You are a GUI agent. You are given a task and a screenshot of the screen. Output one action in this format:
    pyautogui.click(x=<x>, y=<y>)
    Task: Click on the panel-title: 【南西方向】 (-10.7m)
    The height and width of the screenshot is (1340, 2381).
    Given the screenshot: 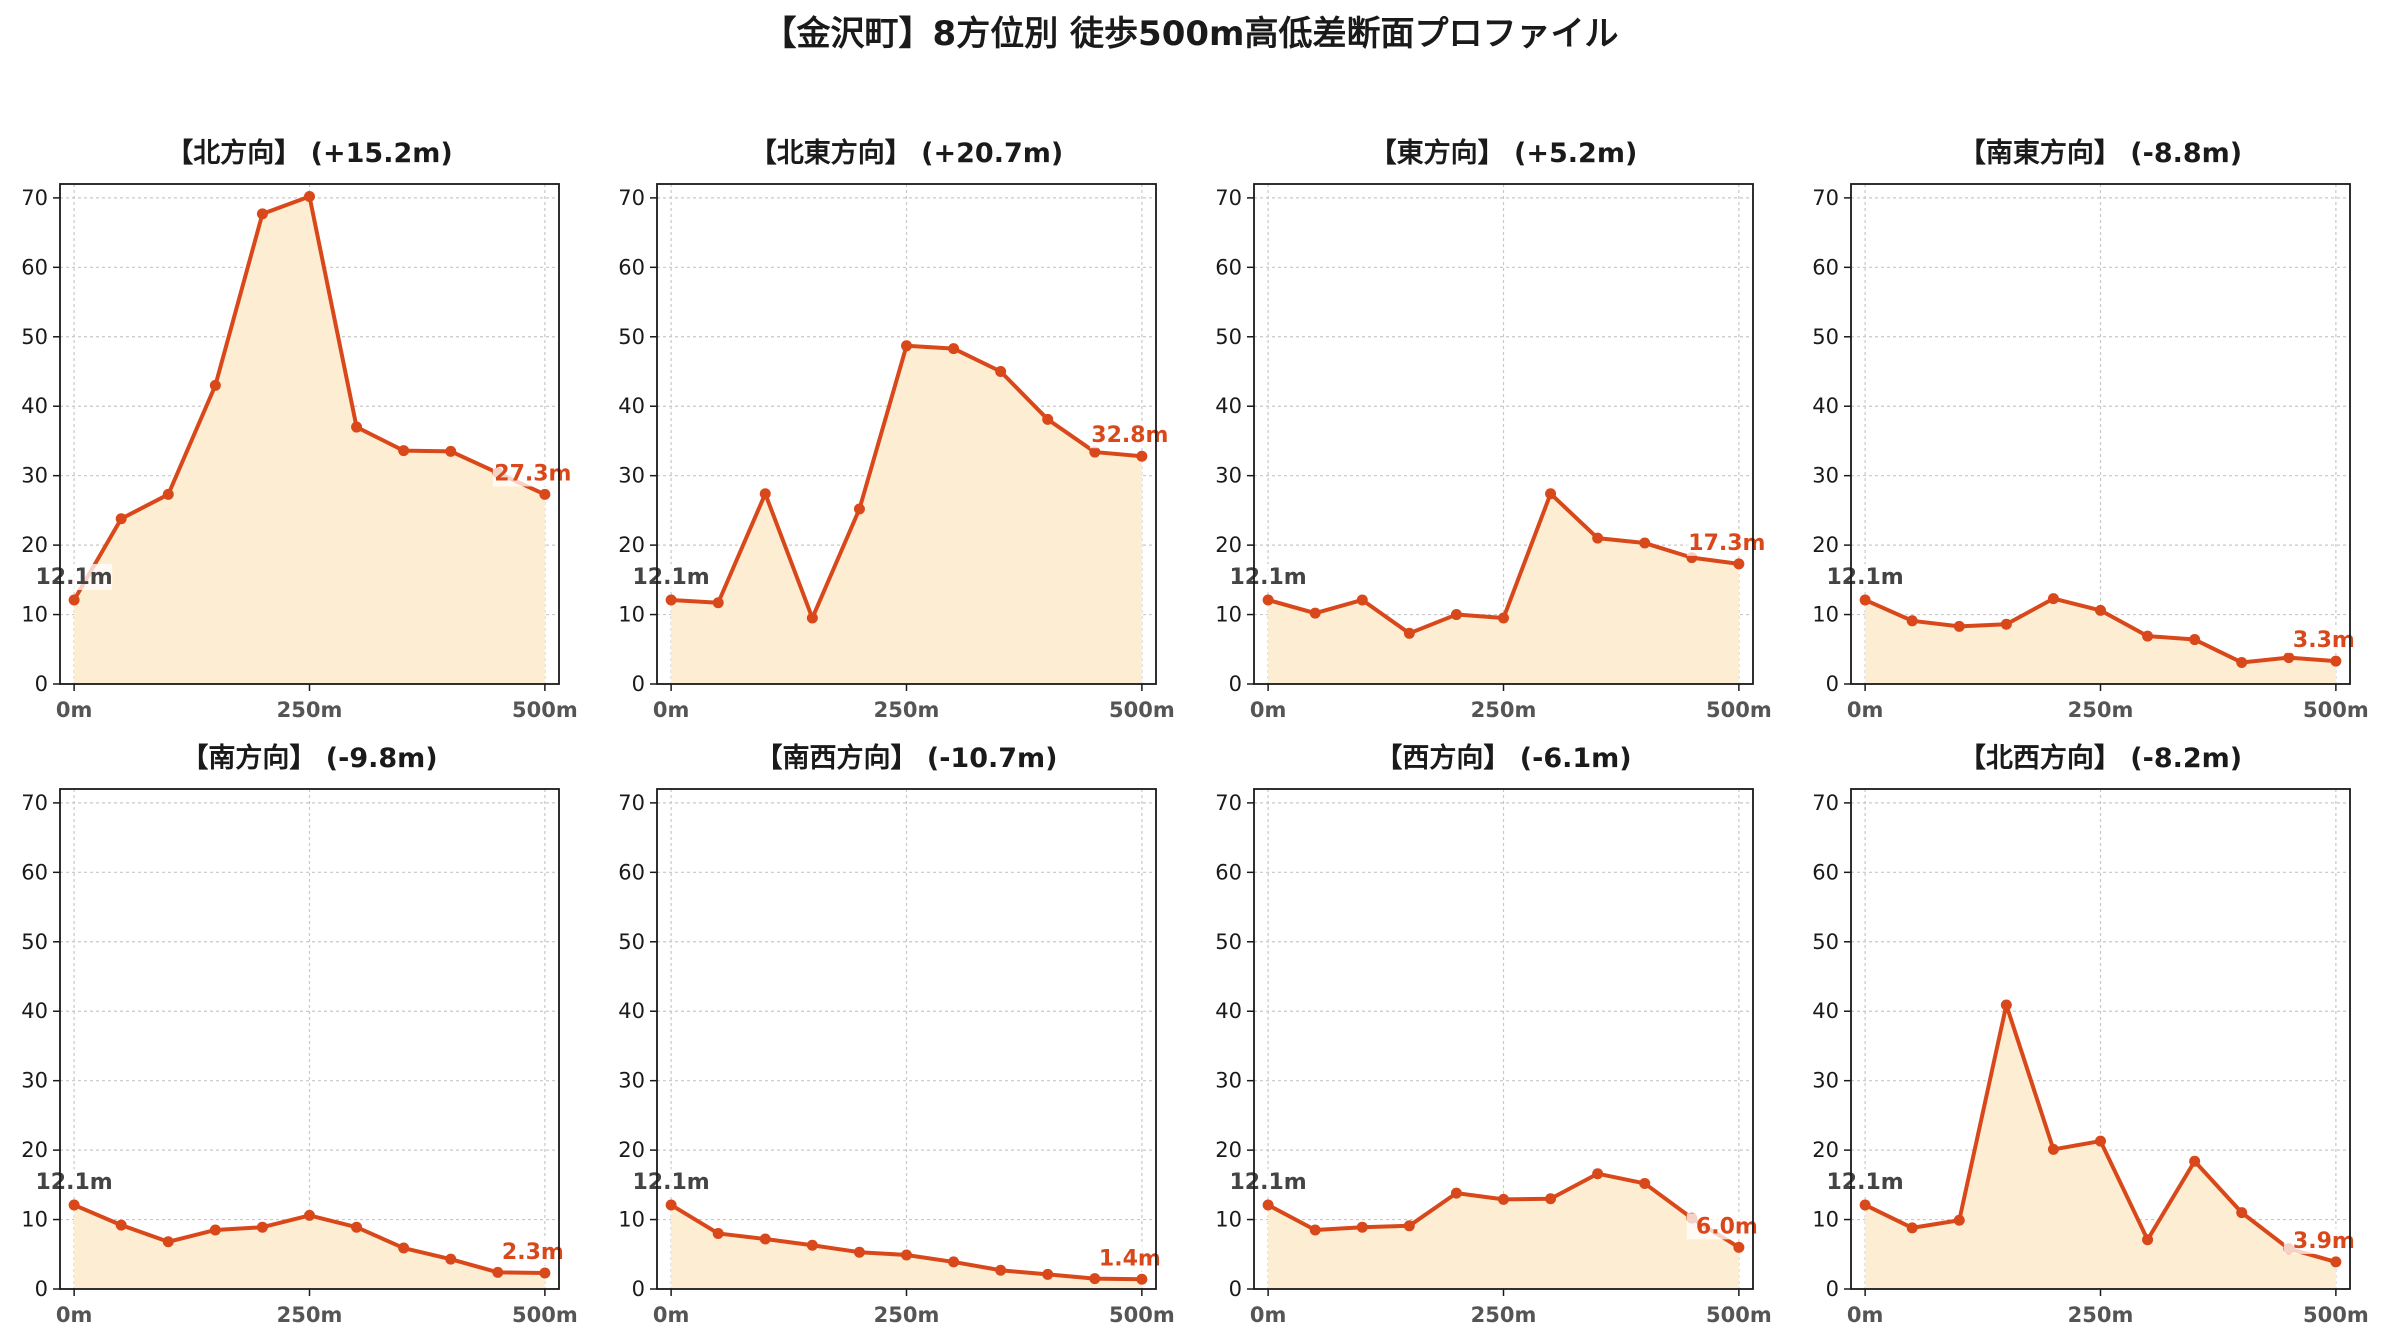 What is the action you would take?
    pyautogui.click(x=906, y=758)
    